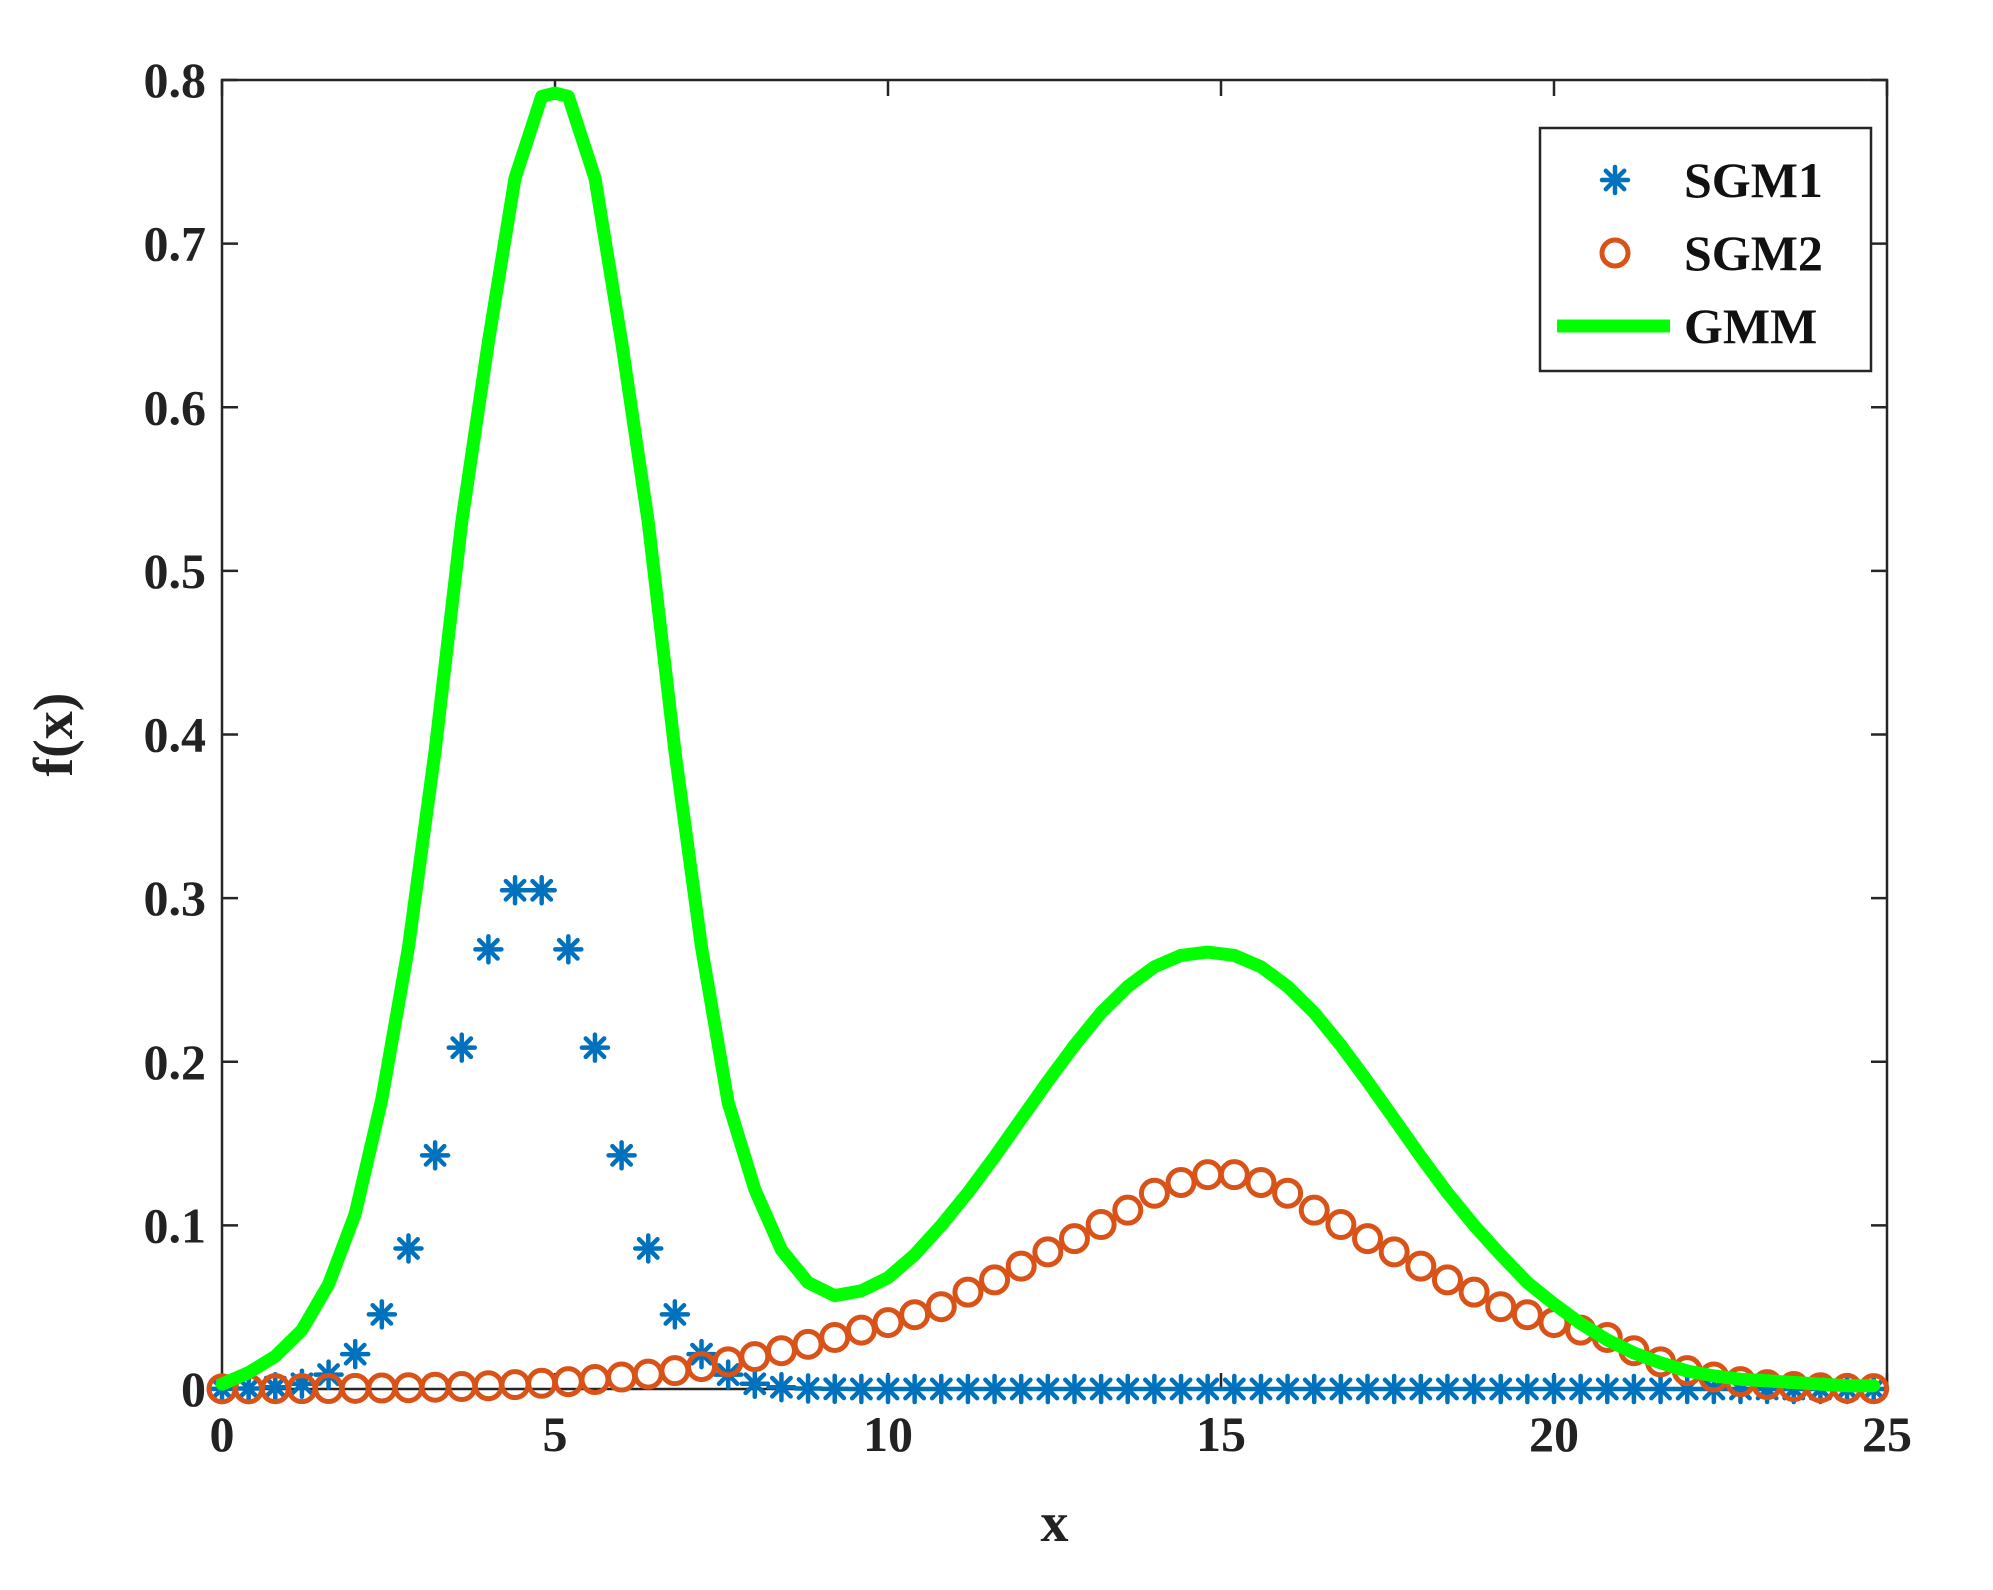 Image resolution: width=1993 pixels, height=1590 pixels. I want to click on y-tick-label: 0.8, so click(175, 80).